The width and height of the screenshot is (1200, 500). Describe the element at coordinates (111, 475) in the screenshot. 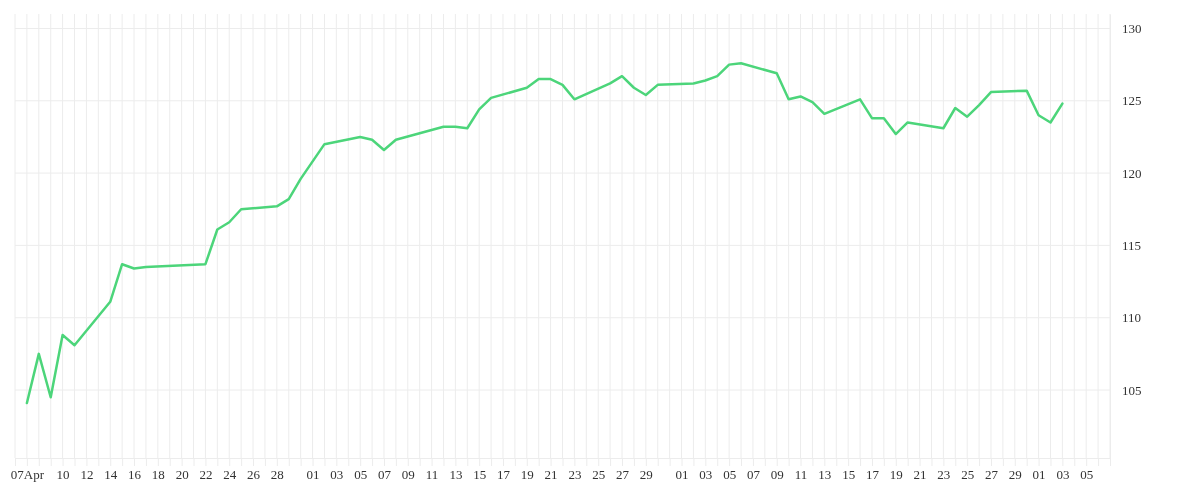

I see `x-tick-label: 14` at that location.